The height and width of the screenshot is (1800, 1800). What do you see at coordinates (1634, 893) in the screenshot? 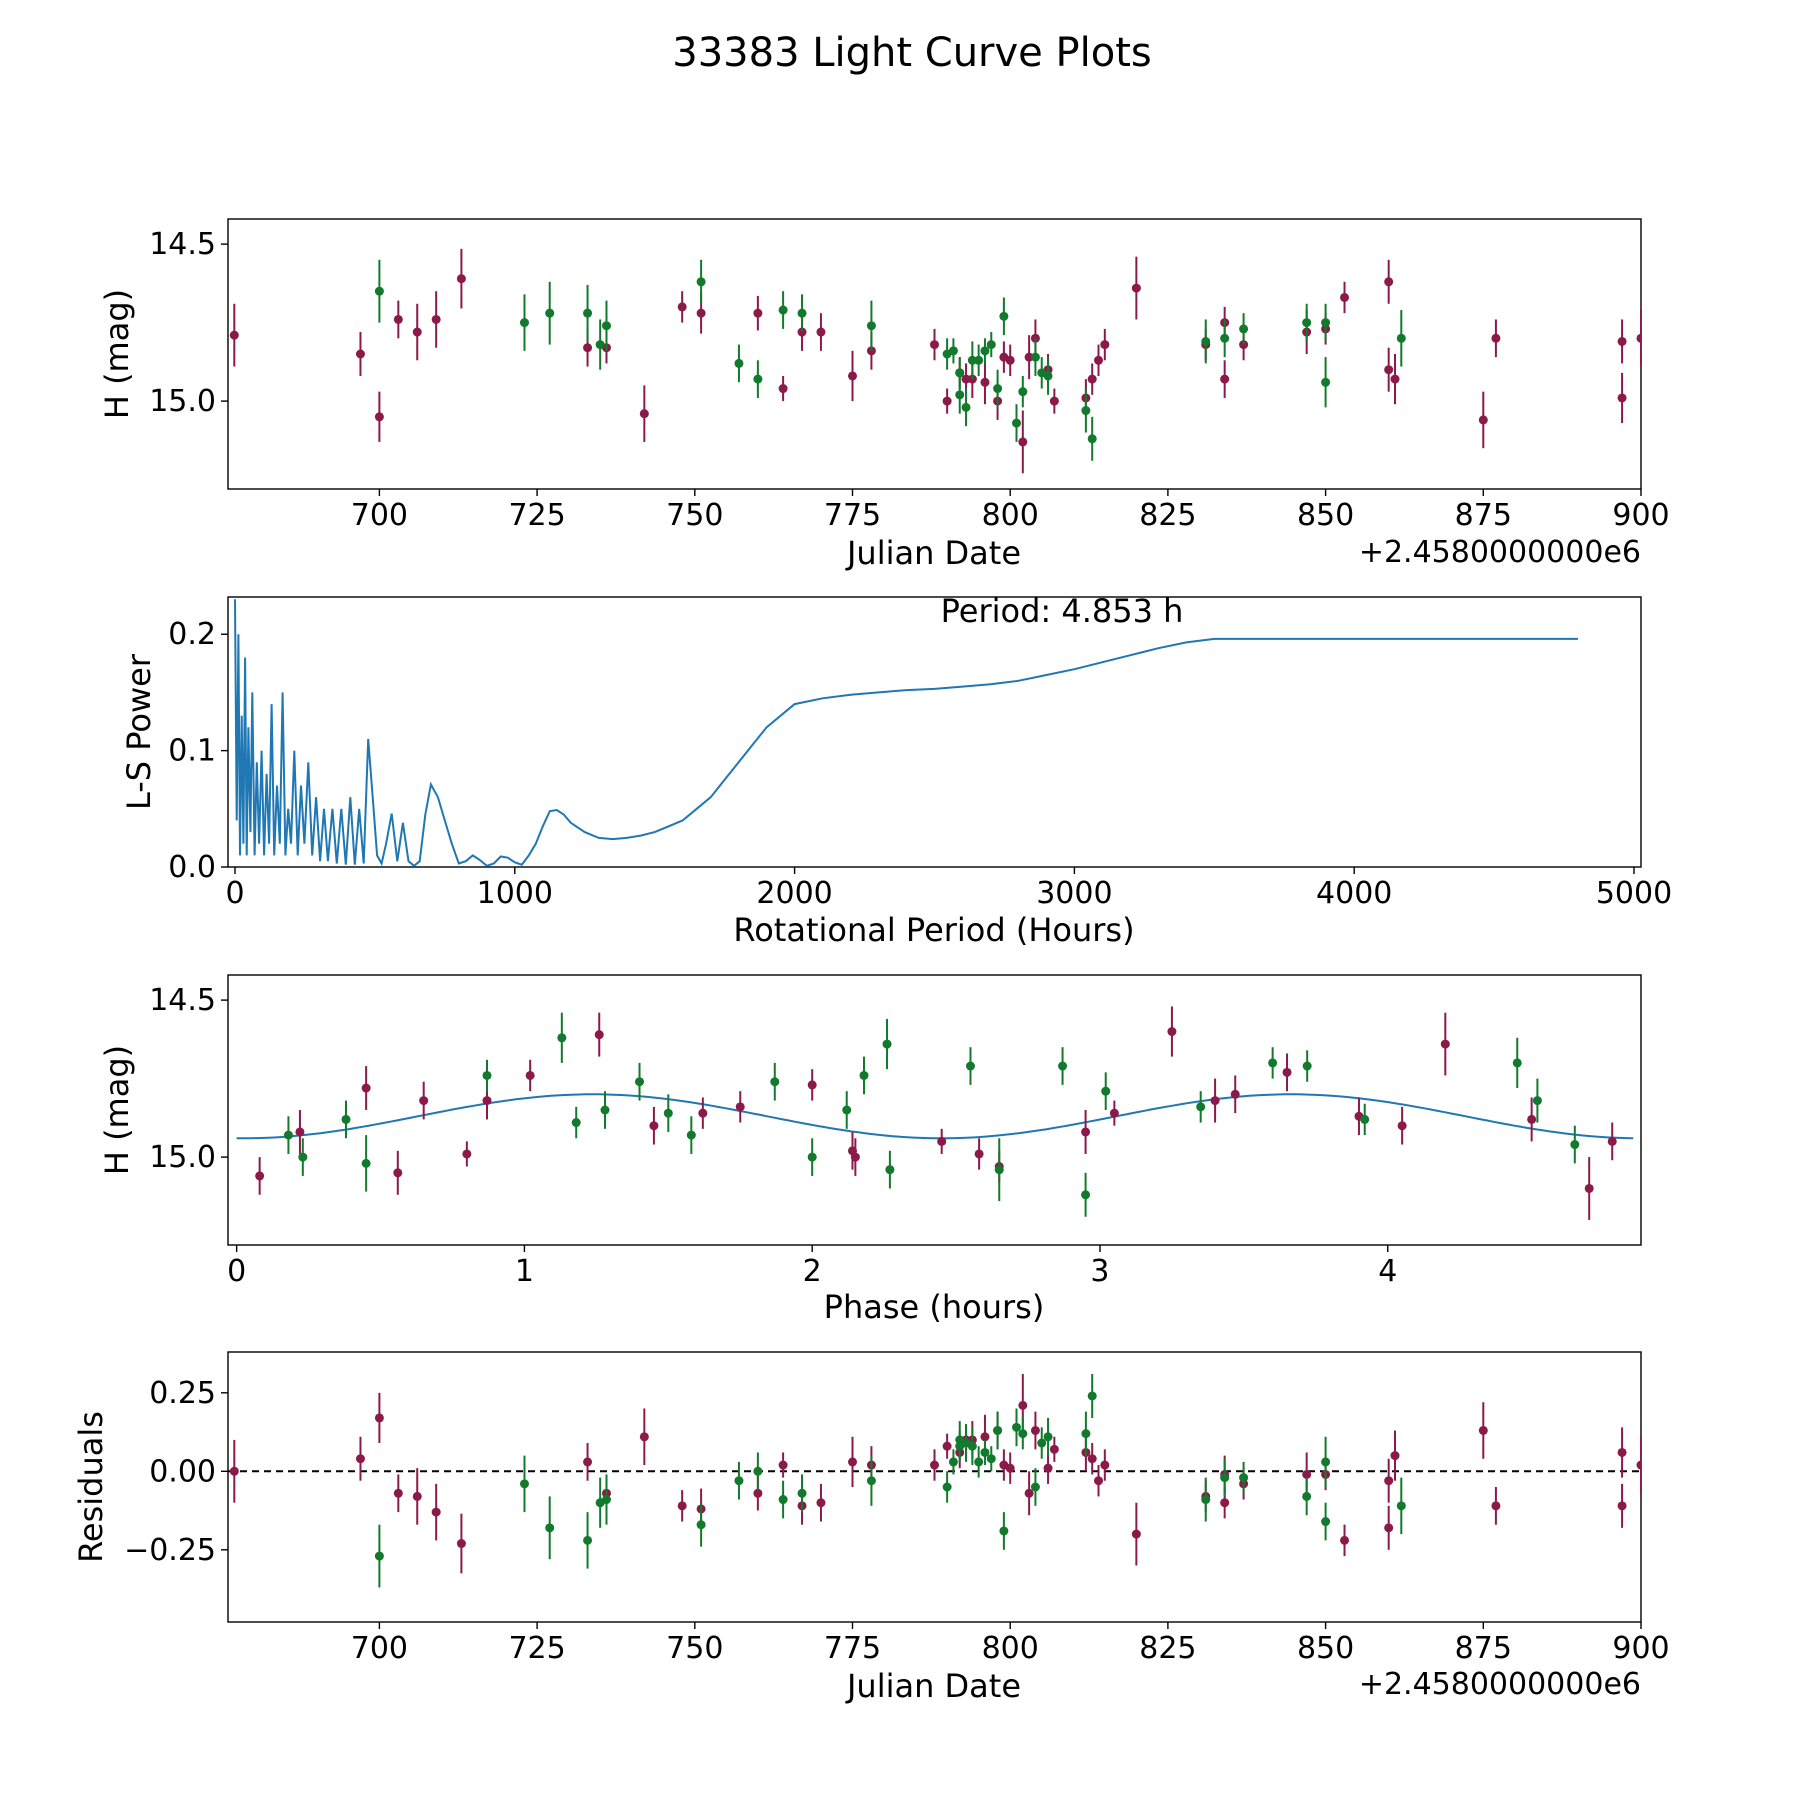
I see `x-tick-label: 5000` at bounding box center [1634, 893].